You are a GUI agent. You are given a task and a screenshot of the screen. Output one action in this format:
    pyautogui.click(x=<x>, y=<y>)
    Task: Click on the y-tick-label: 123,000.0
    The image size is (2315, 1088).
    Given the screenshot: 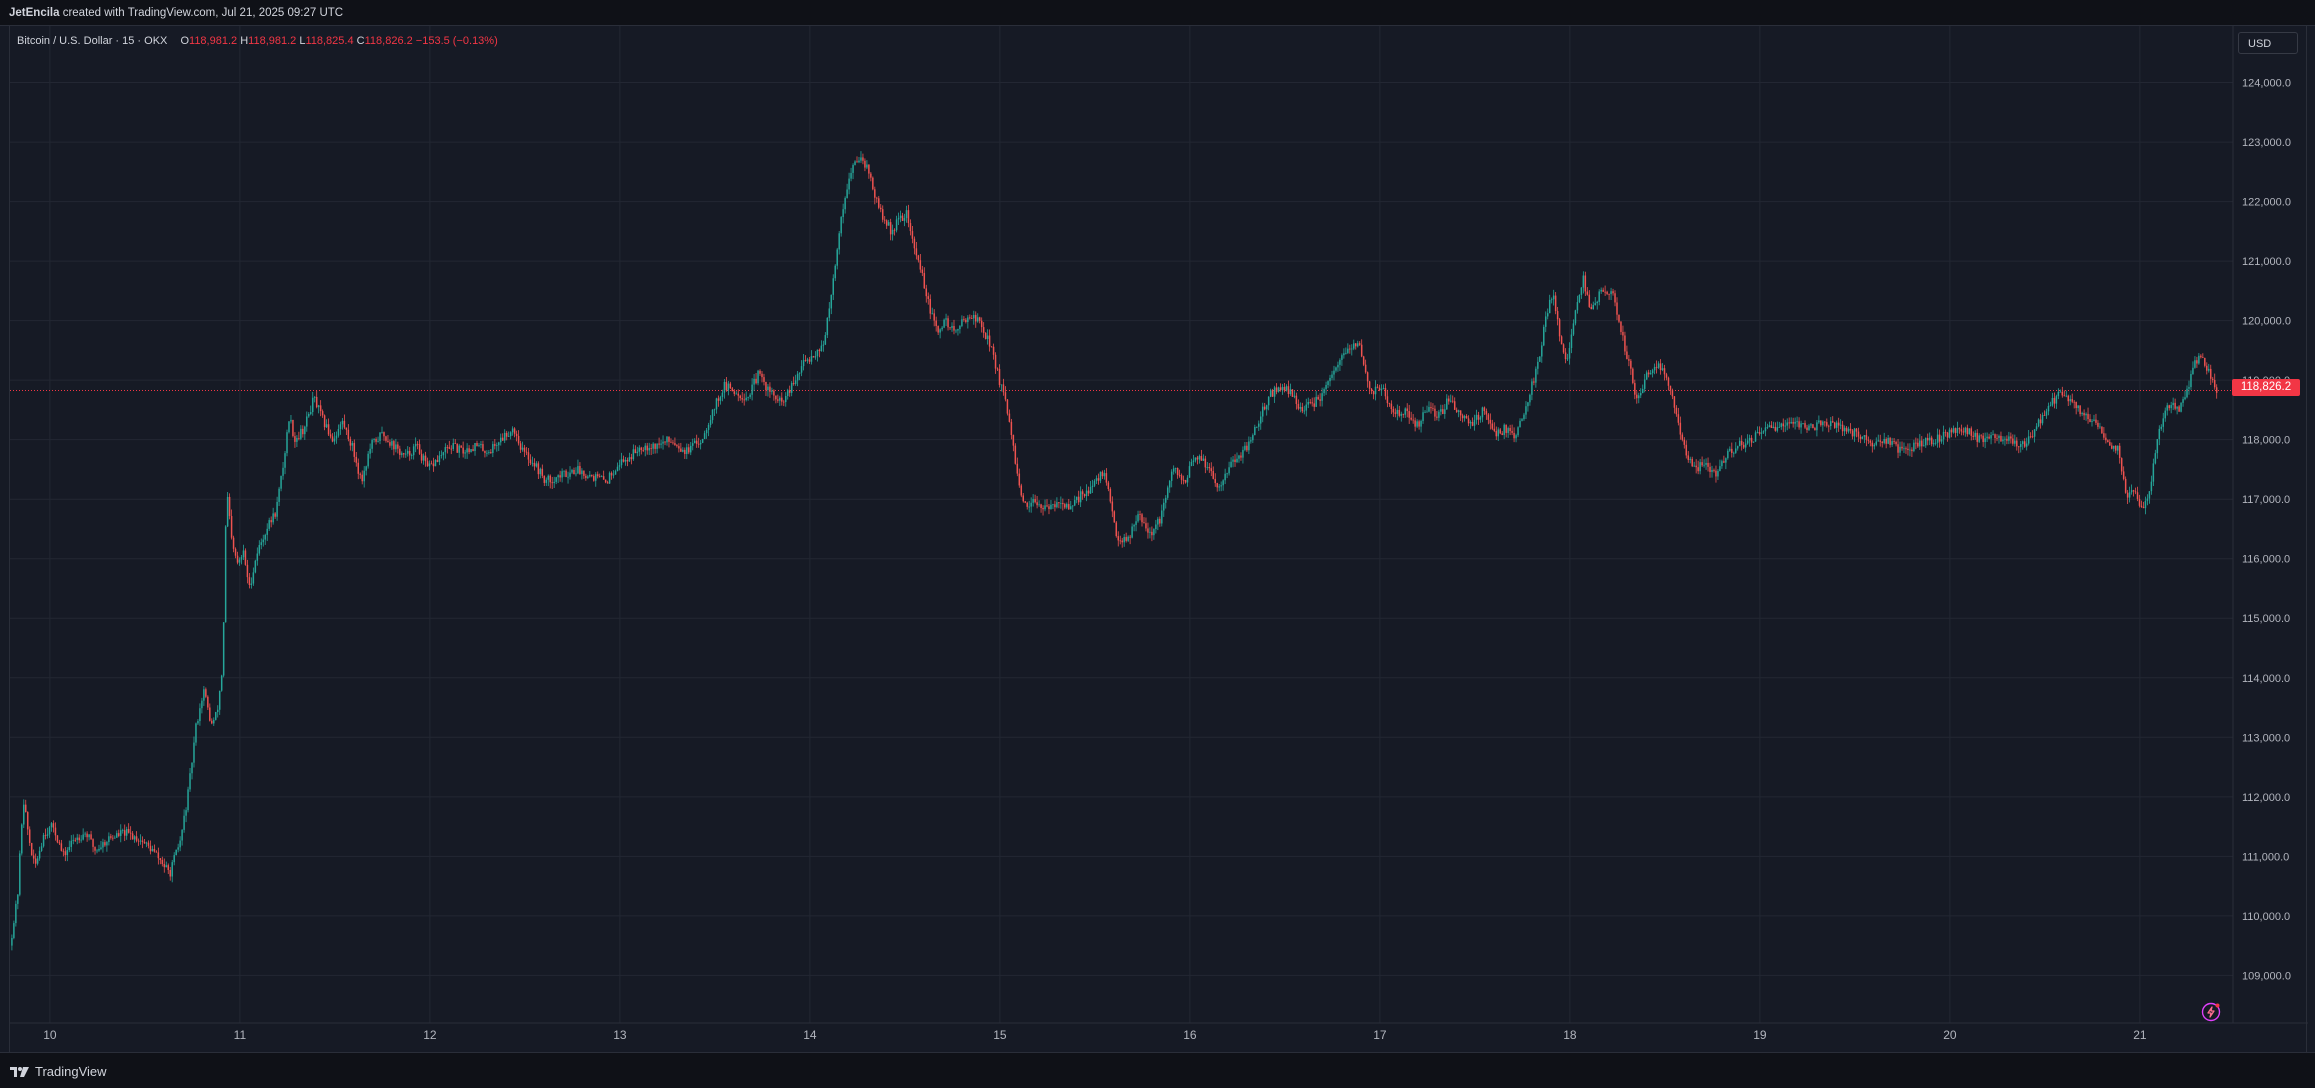 What is the action you would take?
    pyautogui.click(x=2266, y=143)
    